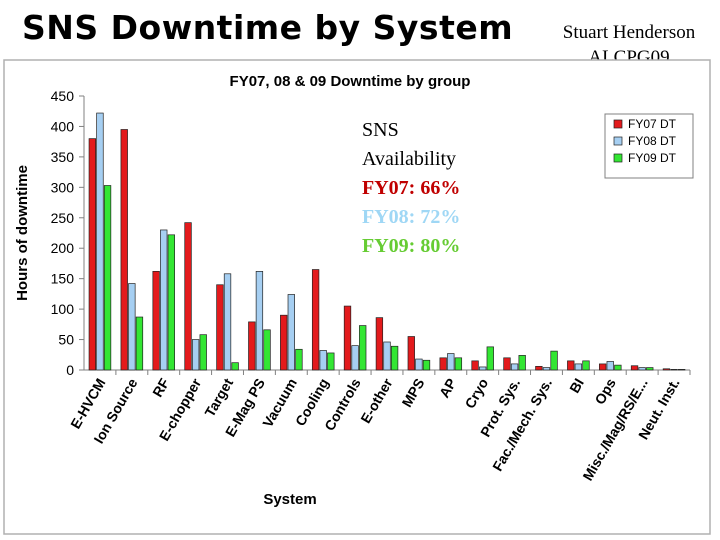 The width and height of the screenshot is (720, 540). I want to click on availability-fy08: FY08: 72%, so click(411, 217).